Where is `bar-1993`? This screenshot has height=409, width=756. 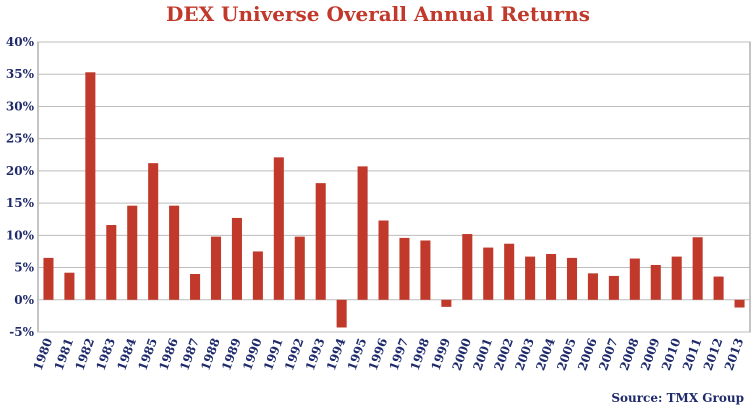 bar-1993 is located at coordinates (320, 241).